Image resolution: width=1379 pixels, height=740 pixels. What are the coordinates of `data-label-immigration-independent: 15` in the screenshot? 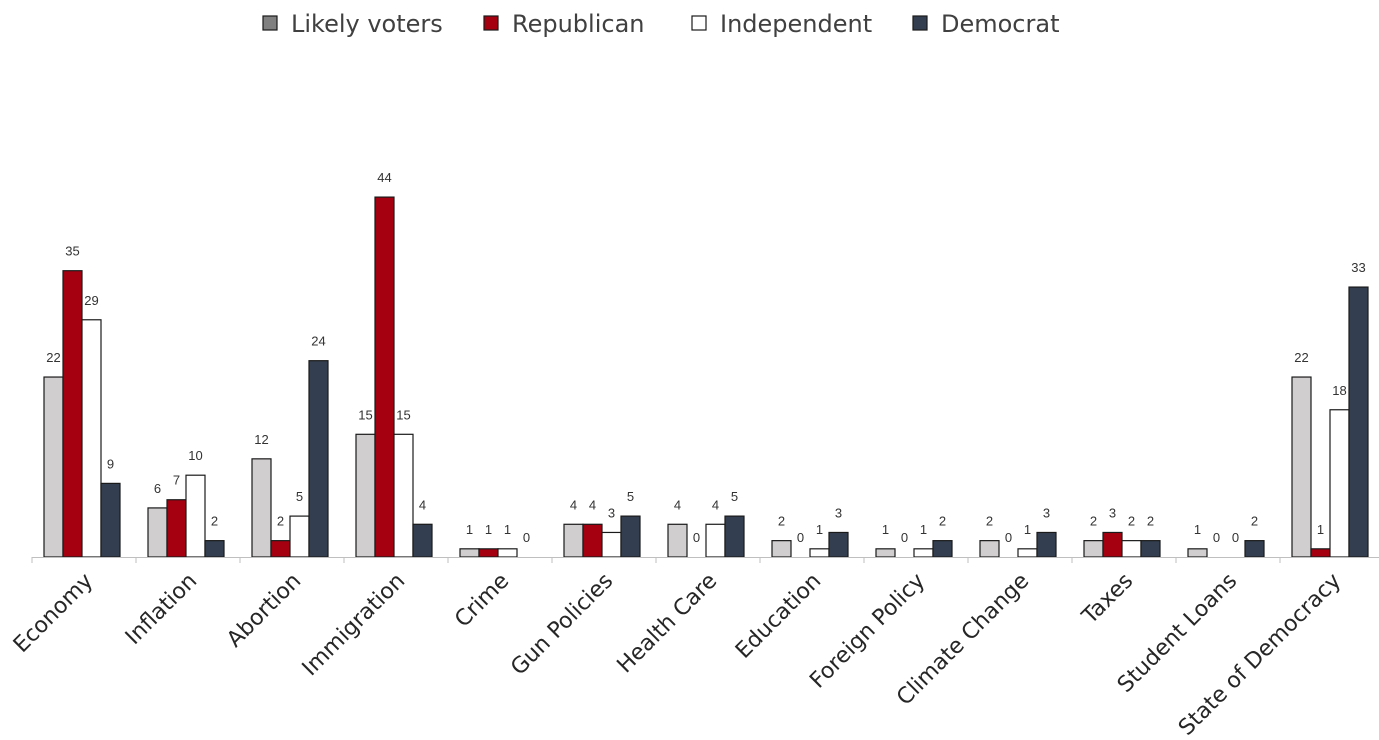 It's located at (403, 414).